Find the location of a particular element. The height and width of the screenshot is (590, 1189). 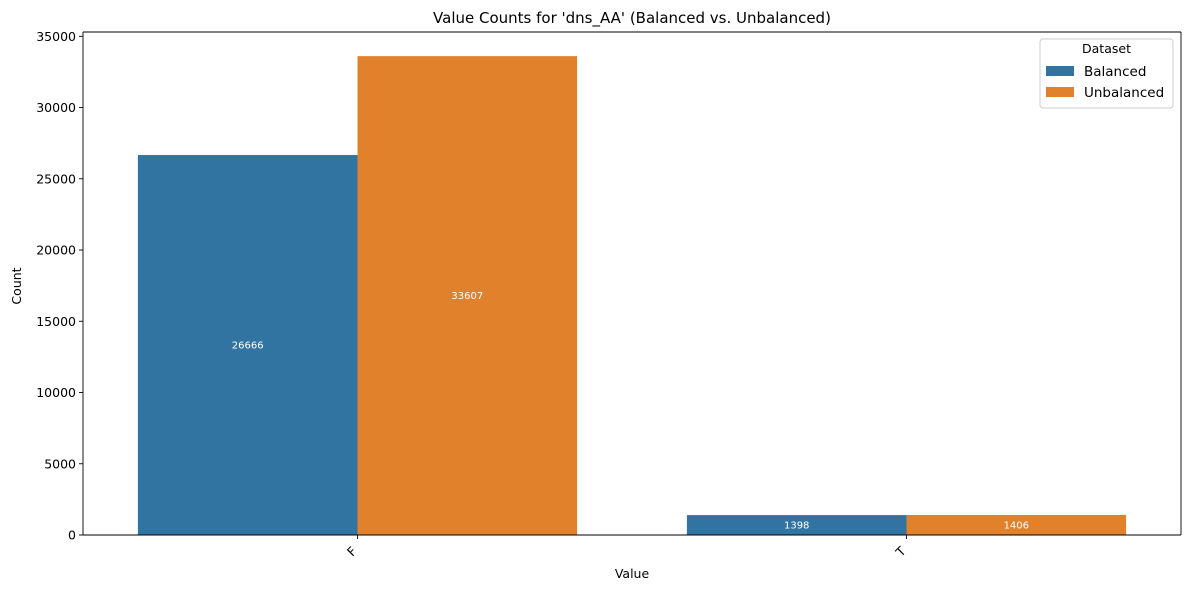

legend-title: Dataset is located at coordinates (1106, 48).